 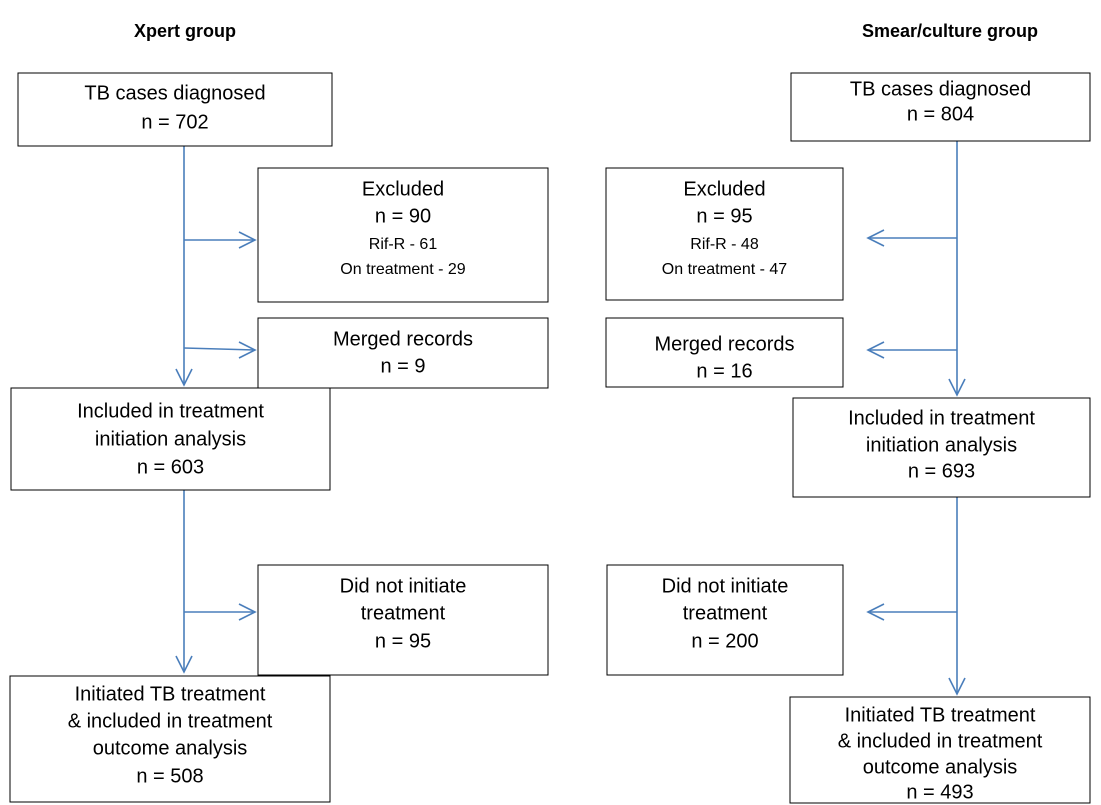 I want to click on flow-box: Did not initiate treatment n = 95, so click(x=403, y=620).